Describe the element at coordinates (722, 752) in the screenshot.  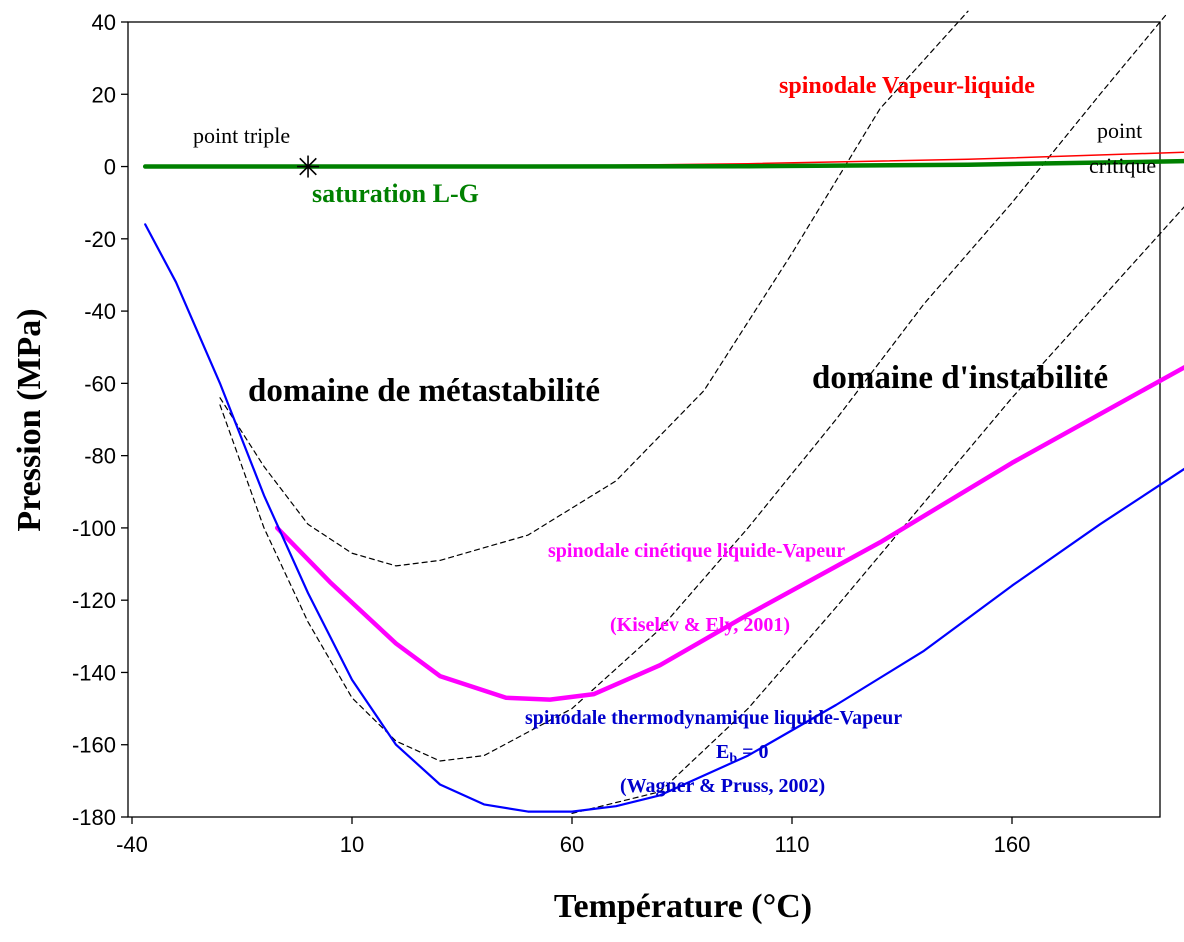
I see `annotation-eb-main: E` at that location.